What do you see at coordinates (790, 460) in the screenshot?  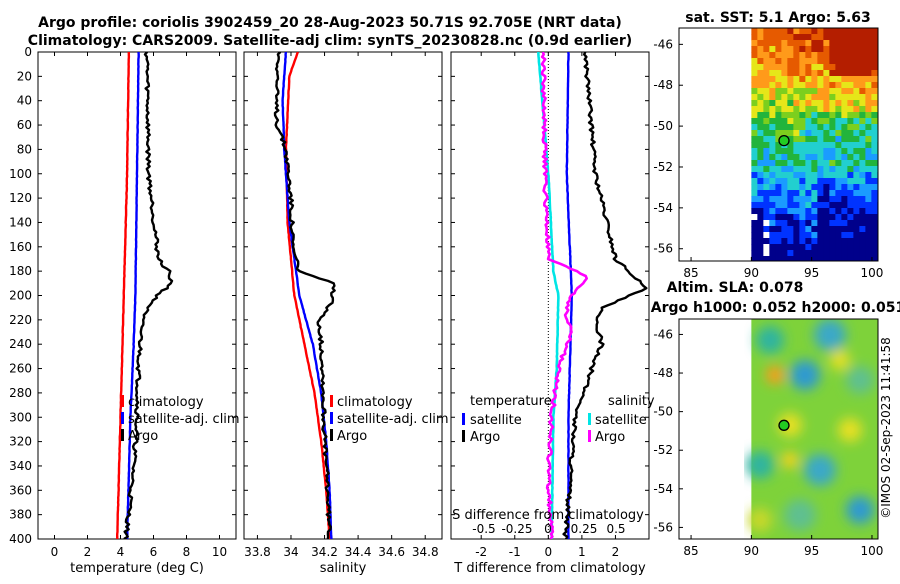 I see `sla-blob` at bounding box center [790, 460].